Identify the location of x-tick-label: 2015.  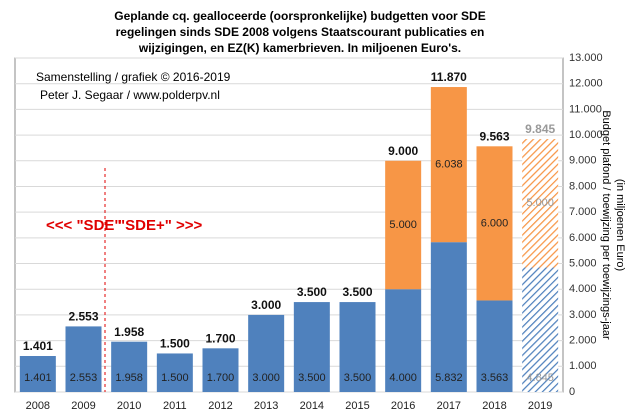
(357, 406).